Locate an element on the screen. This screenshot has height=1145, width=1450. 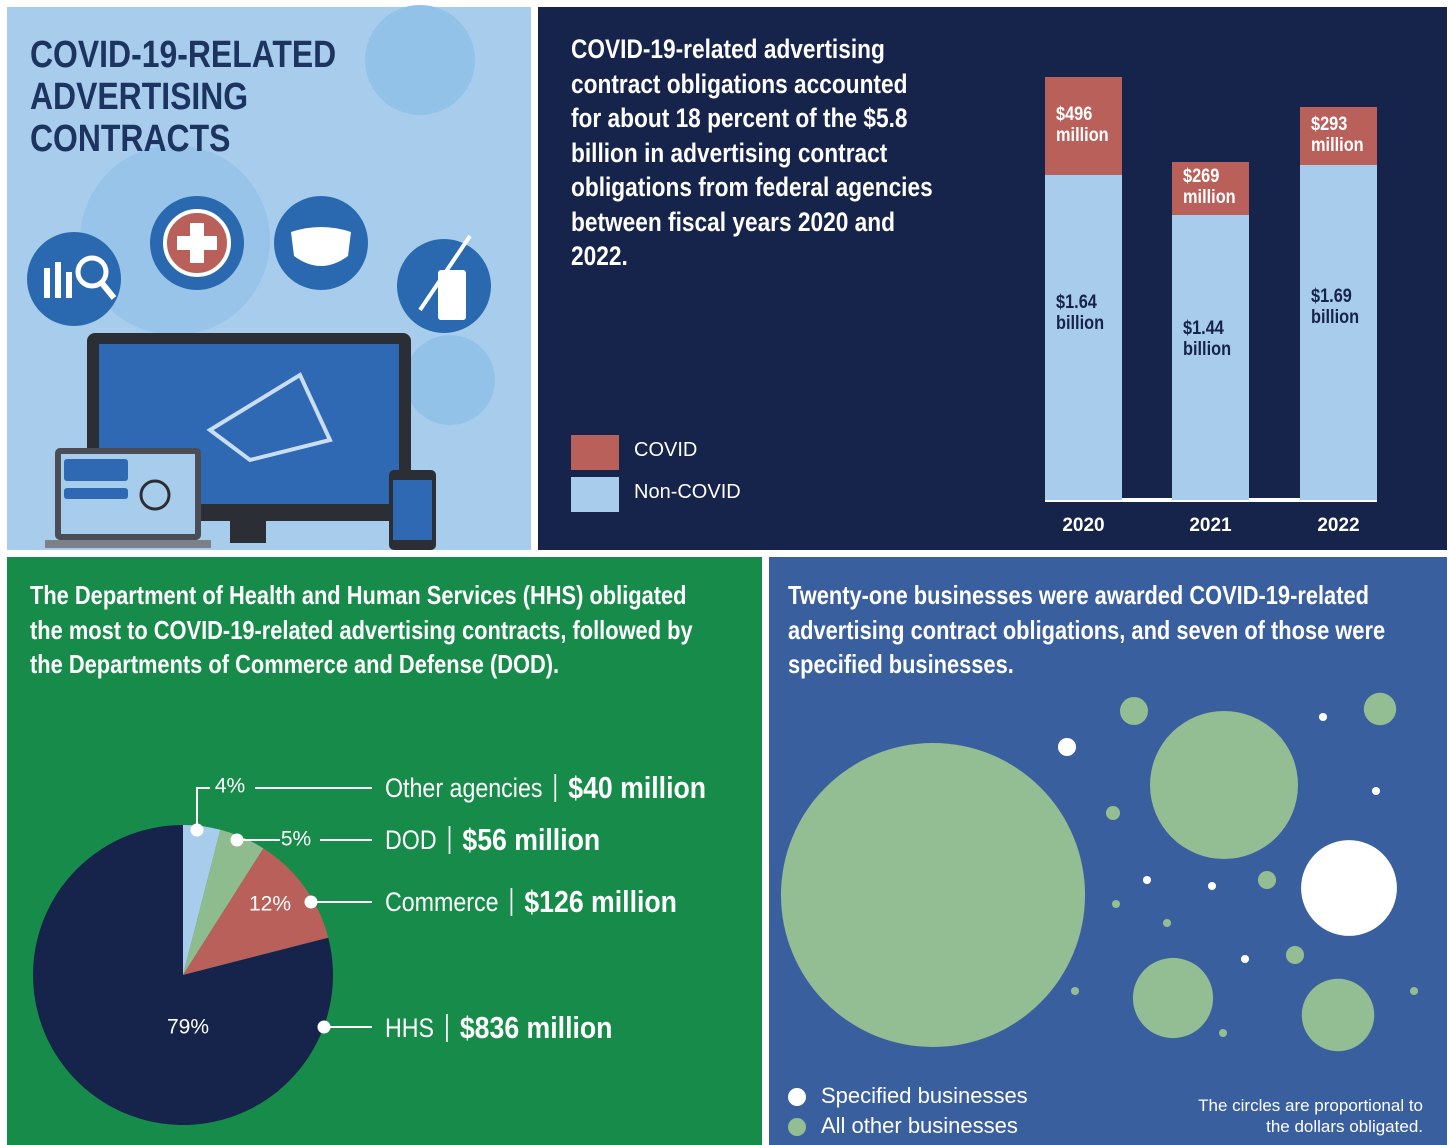
legend-label: Non-COVID is located at coordinates (687, 492).